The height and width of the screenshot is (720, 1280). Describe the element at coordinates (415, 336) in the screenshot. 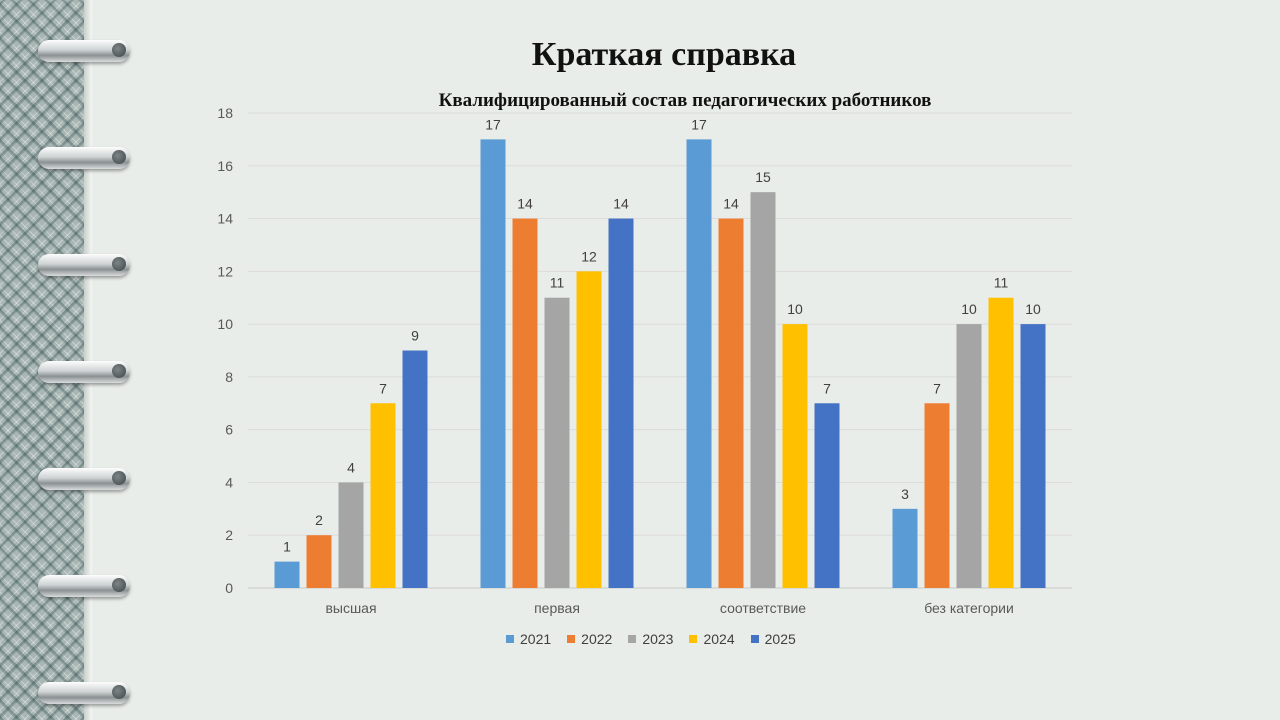

I see `data-label: 9` at that location.